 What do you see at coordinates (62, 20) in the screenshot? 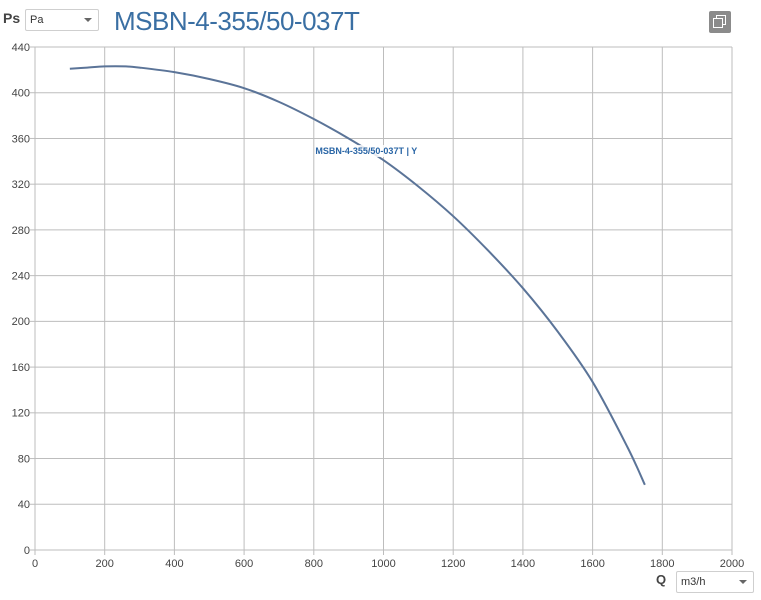
I see `pressure-unit-select: Pa` at bounding box center [62, 20].